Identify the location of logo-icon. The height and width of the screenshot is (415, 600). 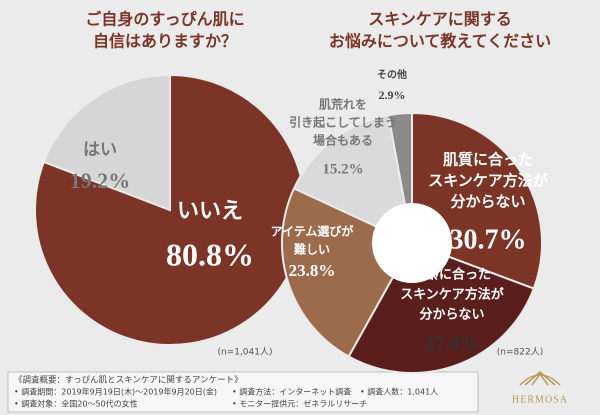
(540, 378).